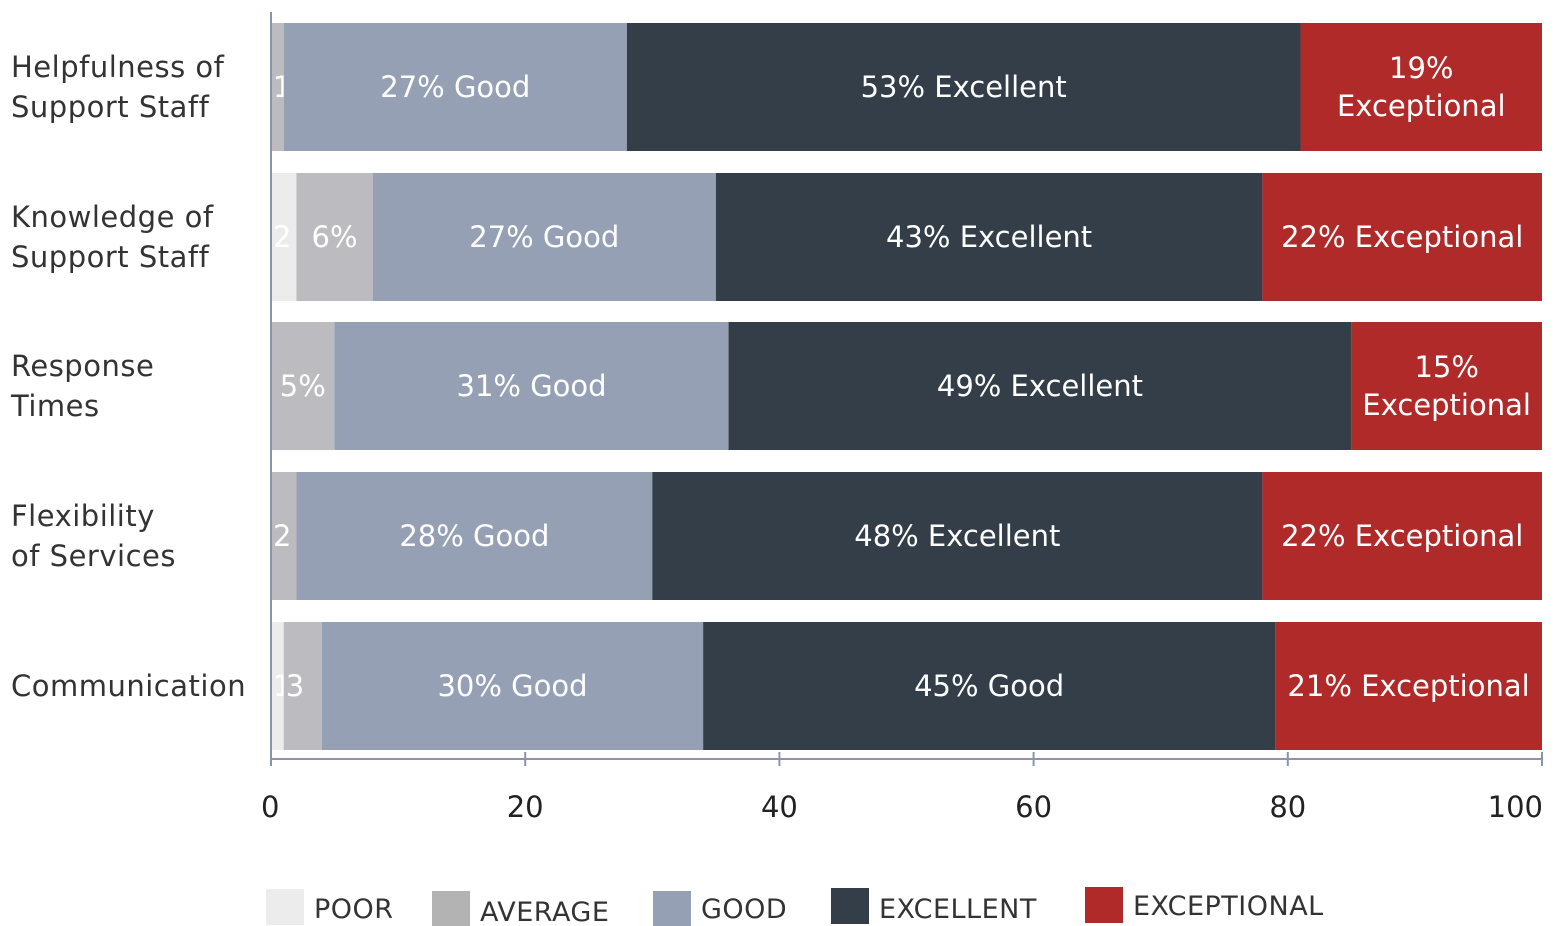 The height and width of the screenshot is (926, 1563). What do you see at coordinates (1228, 906) in the screenshot?
I see `legend-label-exceptional: EXCEPTIONAL` at bounding box center [1228, 906].